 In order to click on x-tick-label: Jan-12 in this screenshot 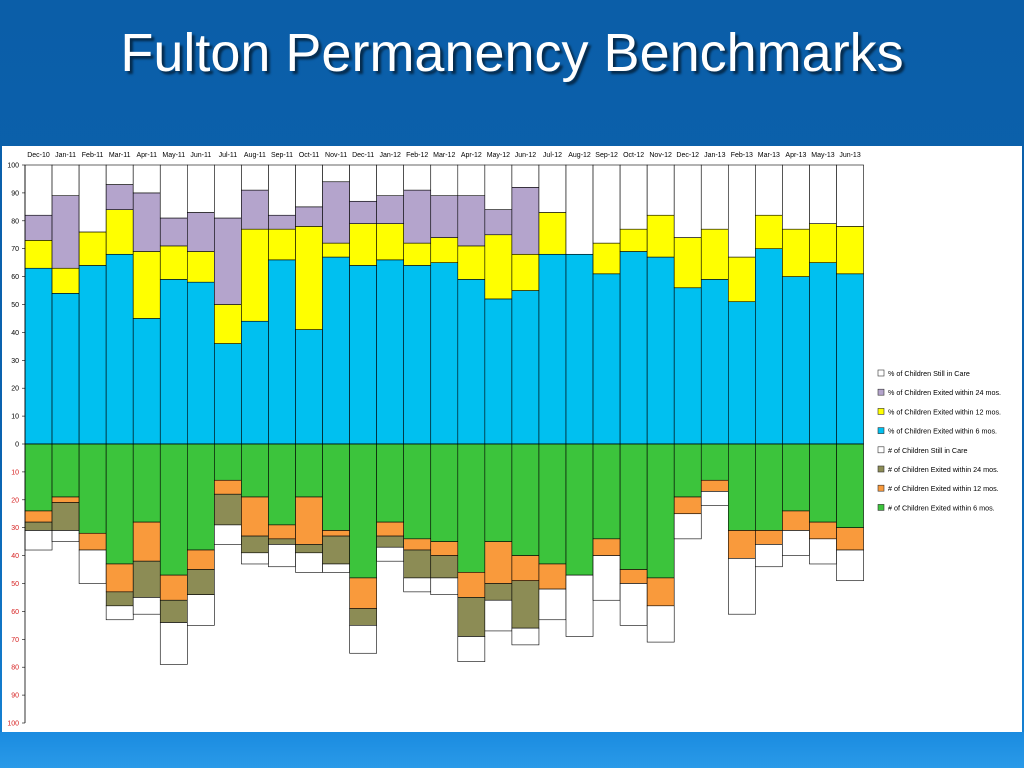, I will do `click(390, 155)`.